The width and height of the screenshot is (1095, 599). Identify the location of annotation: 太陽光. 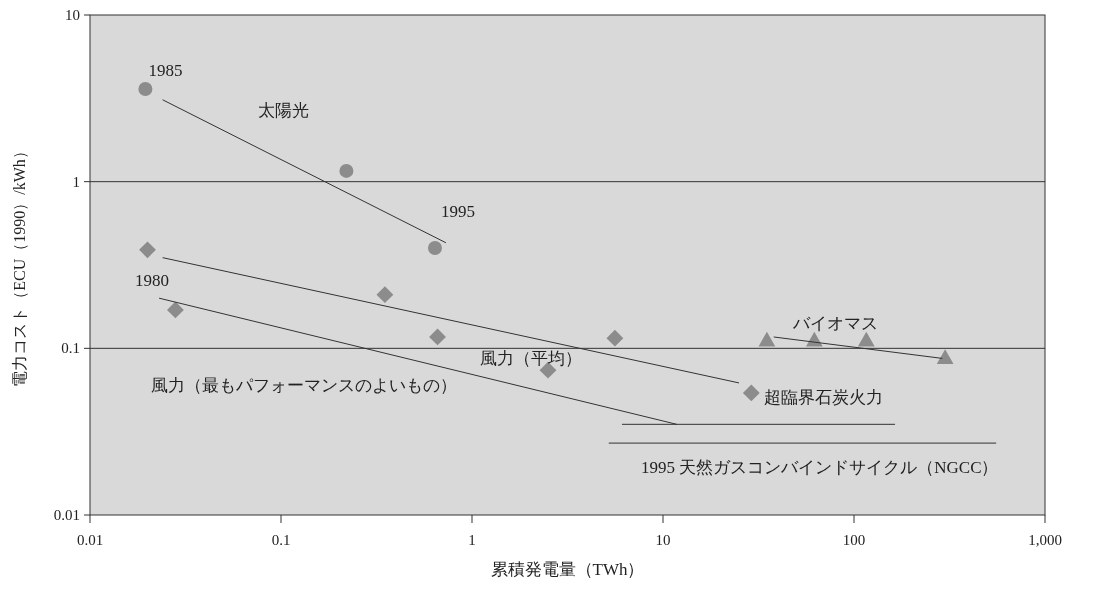
(284, 111).